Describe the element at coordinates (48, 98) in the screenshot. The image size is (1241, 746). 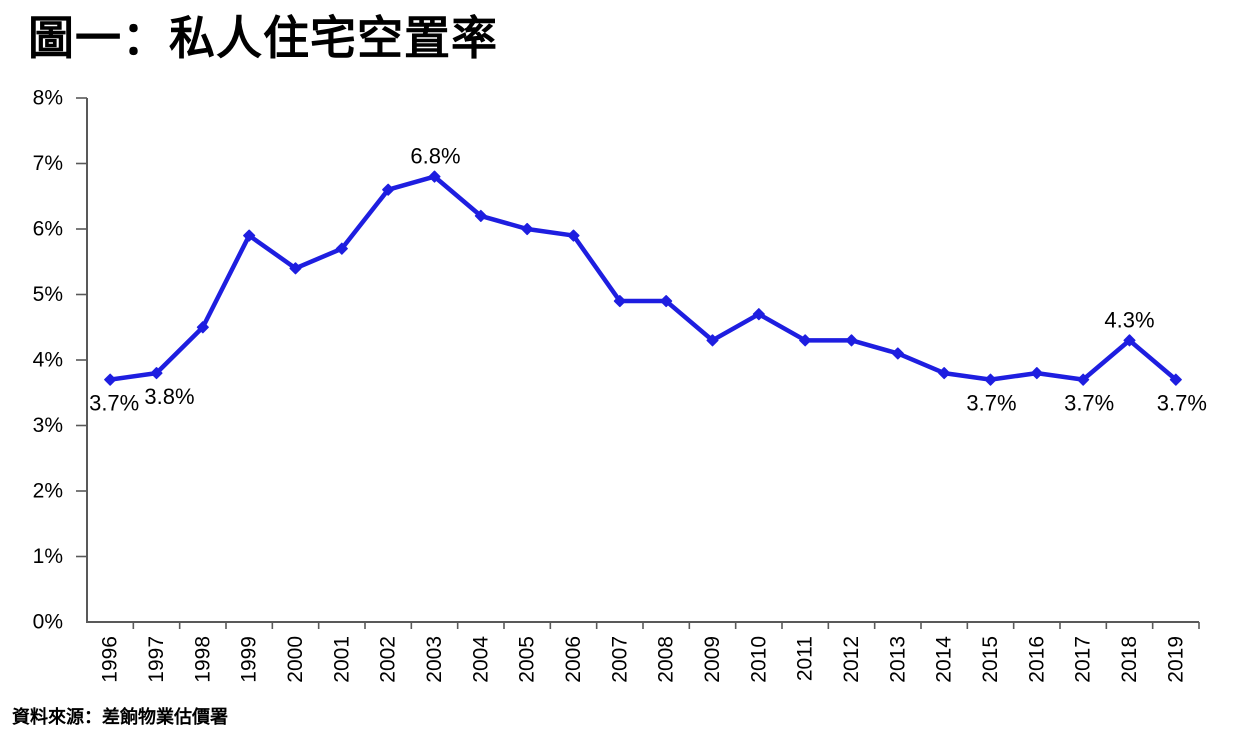
I see `y-tick-label: 8%` at that location.